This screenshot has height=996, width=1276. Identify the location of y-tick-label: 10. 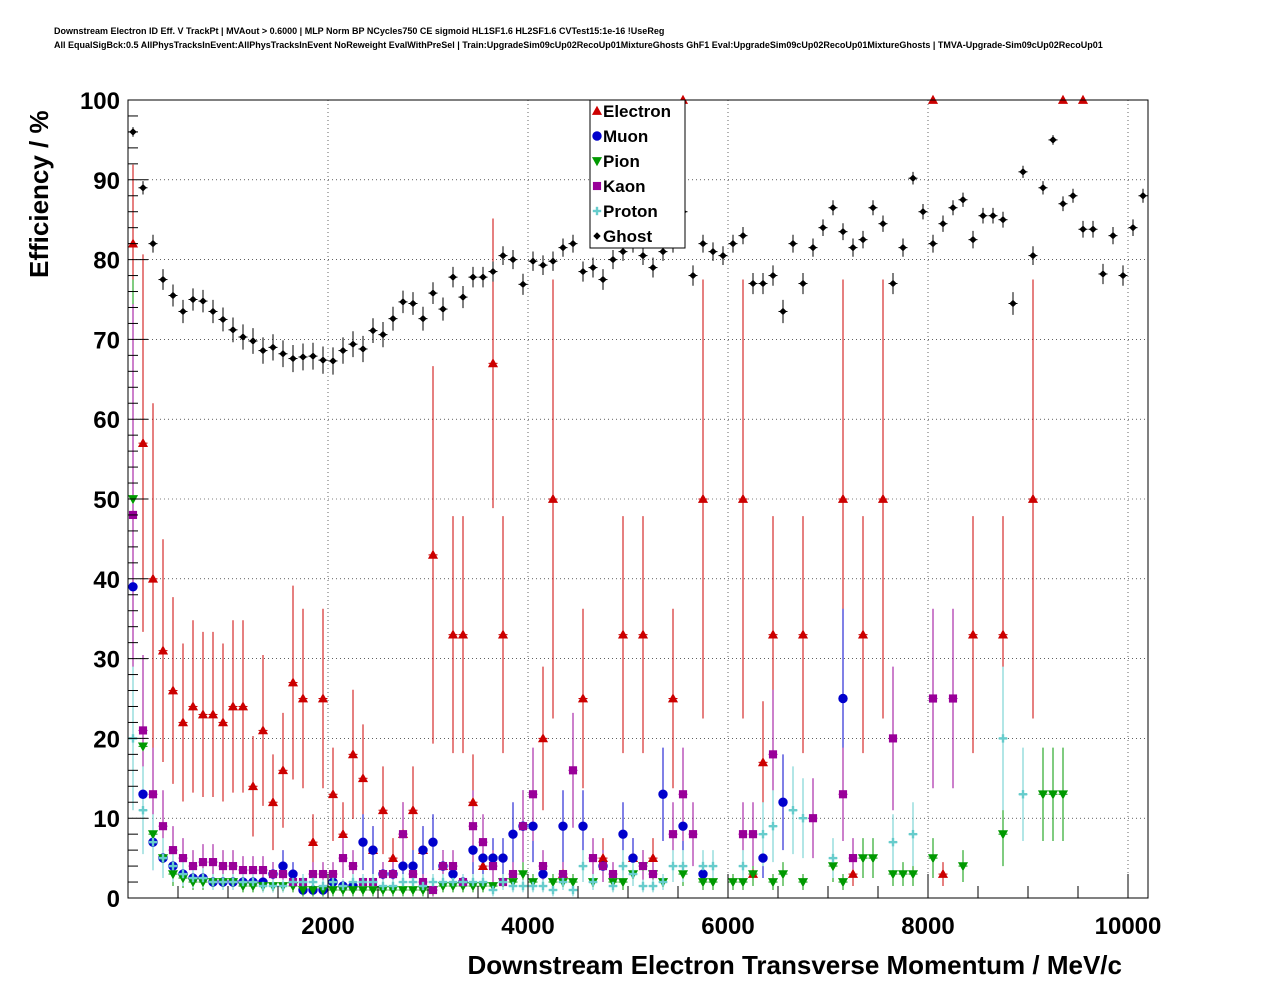
(106, 819).